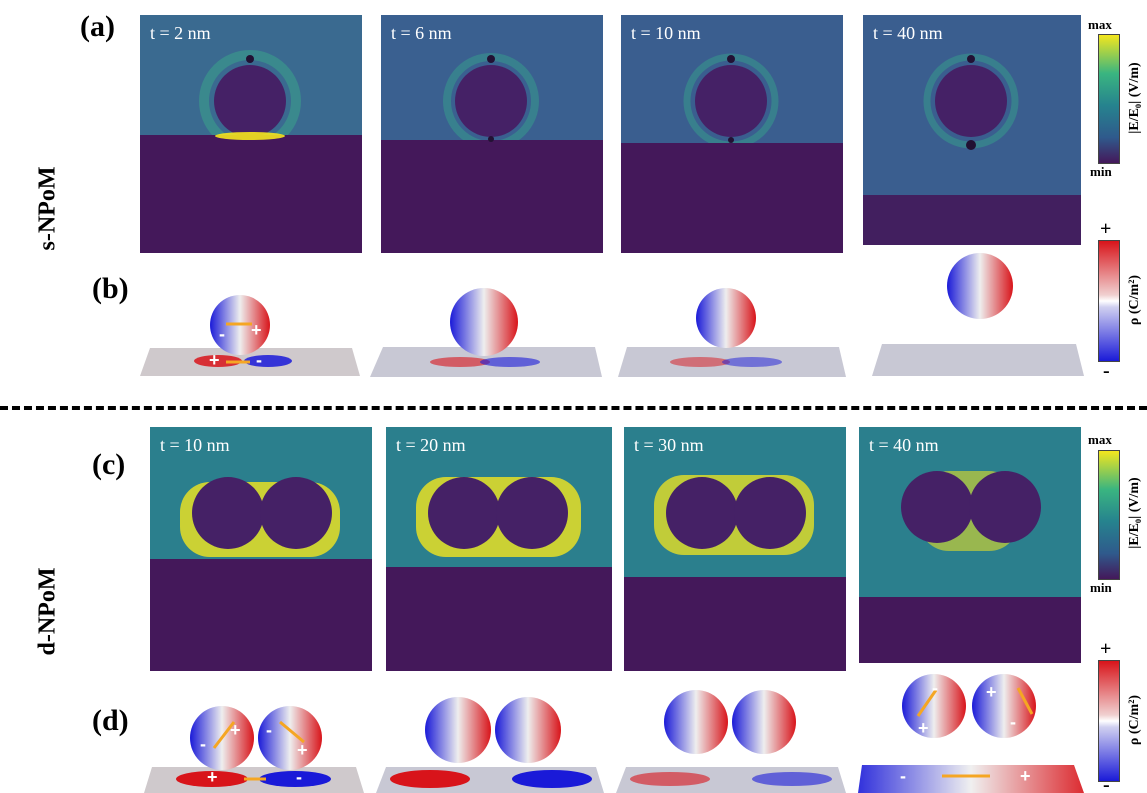  Describe the element at coordinates (97, 26) in the screenshot. I see `panel-label-a: (a)` at that location.